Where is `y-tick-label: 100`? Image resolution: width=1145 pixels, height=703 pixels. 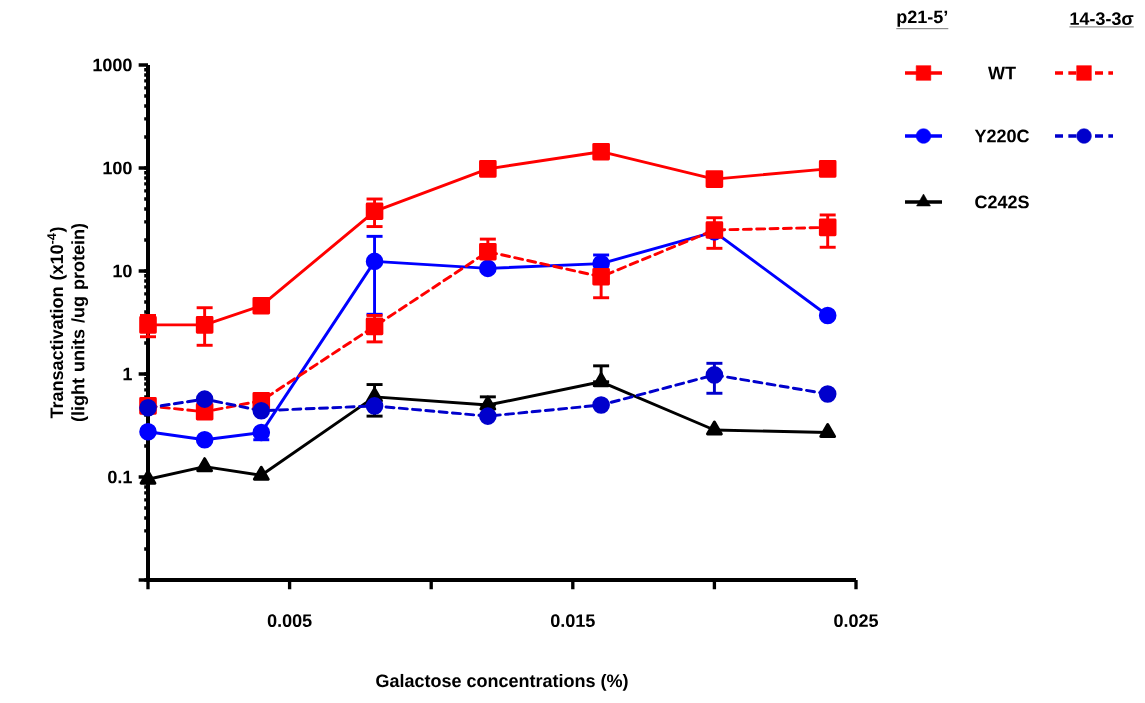 y-tick-label: 100 is located at coordinates (117, 168).